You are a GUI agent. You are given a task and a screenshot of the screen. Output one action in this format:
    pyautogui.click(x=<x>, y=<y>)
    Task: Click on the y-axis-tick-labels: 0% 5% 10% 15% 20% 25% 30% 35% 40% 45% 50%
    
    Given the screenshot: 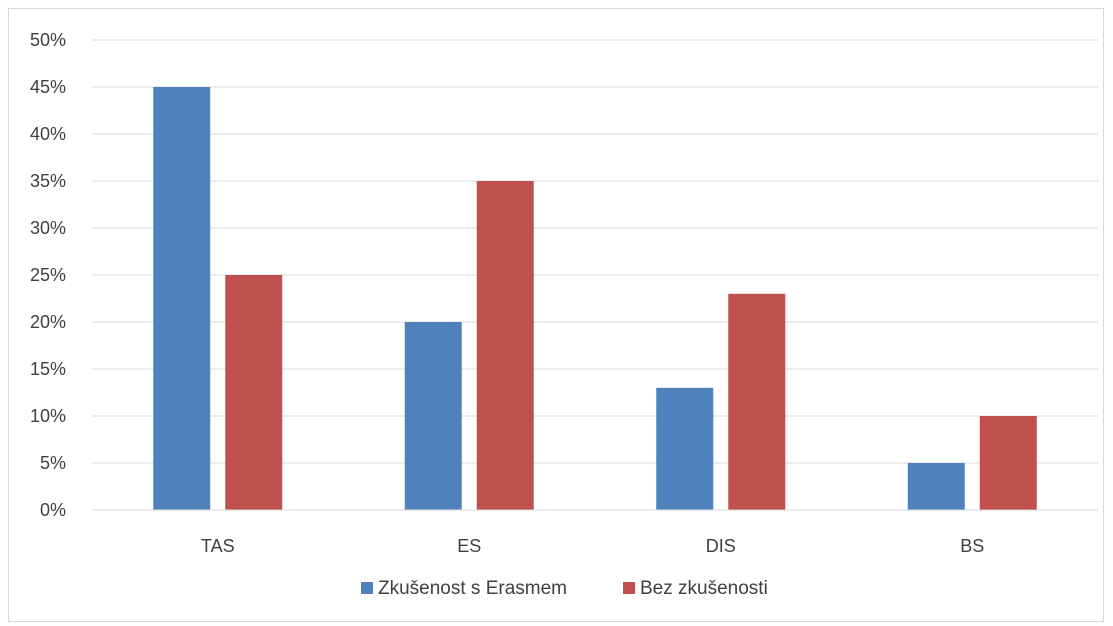 What is the action you would take?
    pyautogui.click(x=48, y=275)
    